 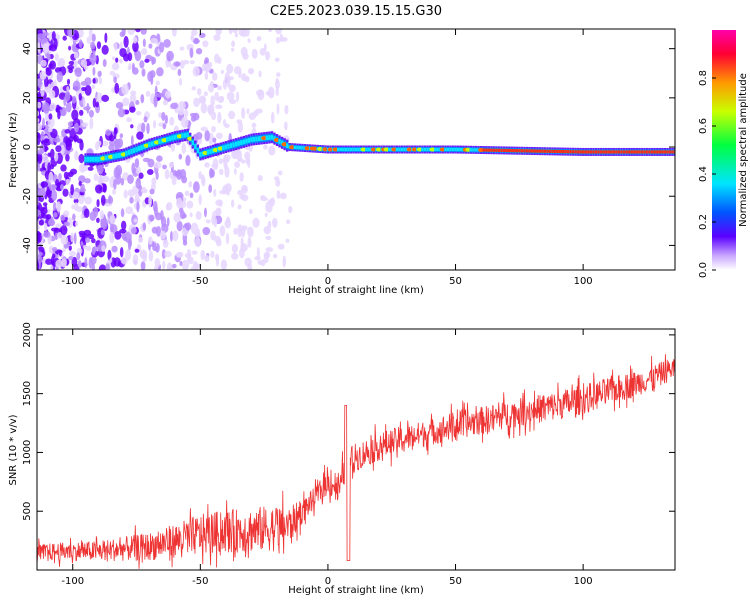 What do you see at coordinates (72, 281) in the screenshot?
I see `spectrogram-x-tick-label: -100` at bounding box center [72, 281].